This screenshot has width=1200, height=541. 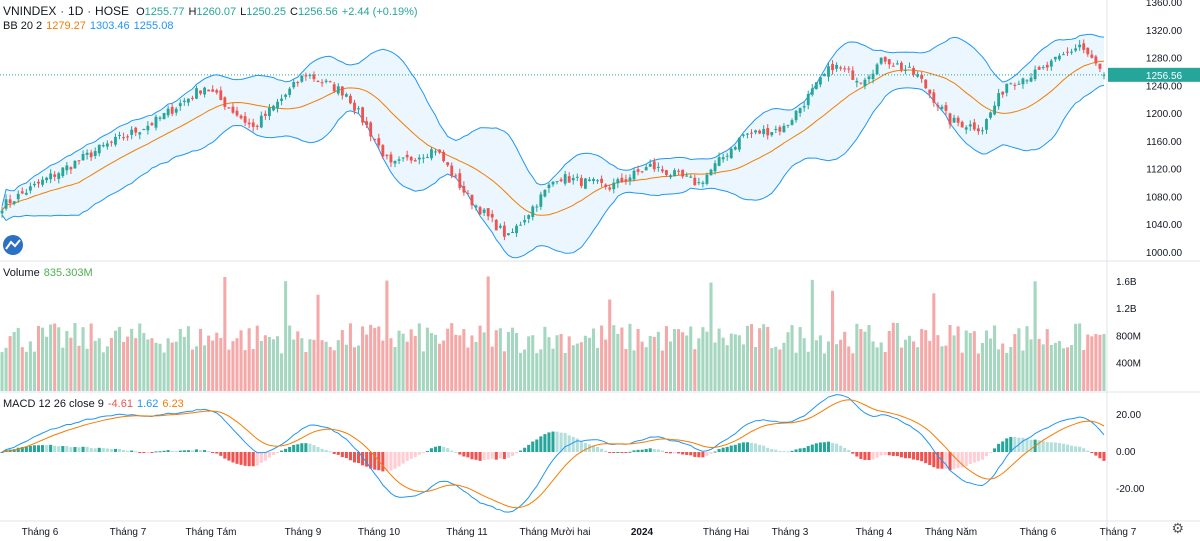 What do you see at coordinates (93, 404) in the screenshot?
I see `macd-legend: MACD 12 26 close 9 -4.61 1.62 6.23` at bounding box center [93, 404].